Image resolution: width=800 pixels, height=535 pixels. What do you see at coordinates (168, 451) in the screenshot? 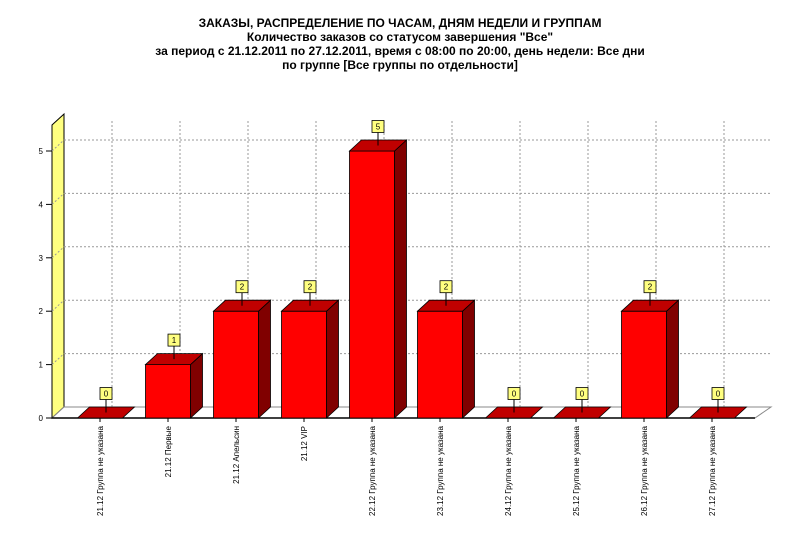
I see `x-category-label: 21.12 Первые` at bounding box center [168, 451].